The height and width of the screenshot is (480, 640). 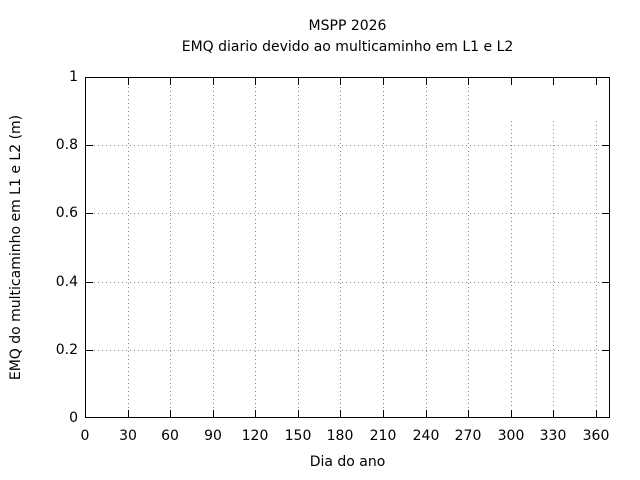 What do you see at coordinates (553, 436) in the screenshot?
I see `x-tick-label: 330` at bounding box center [553, 436].